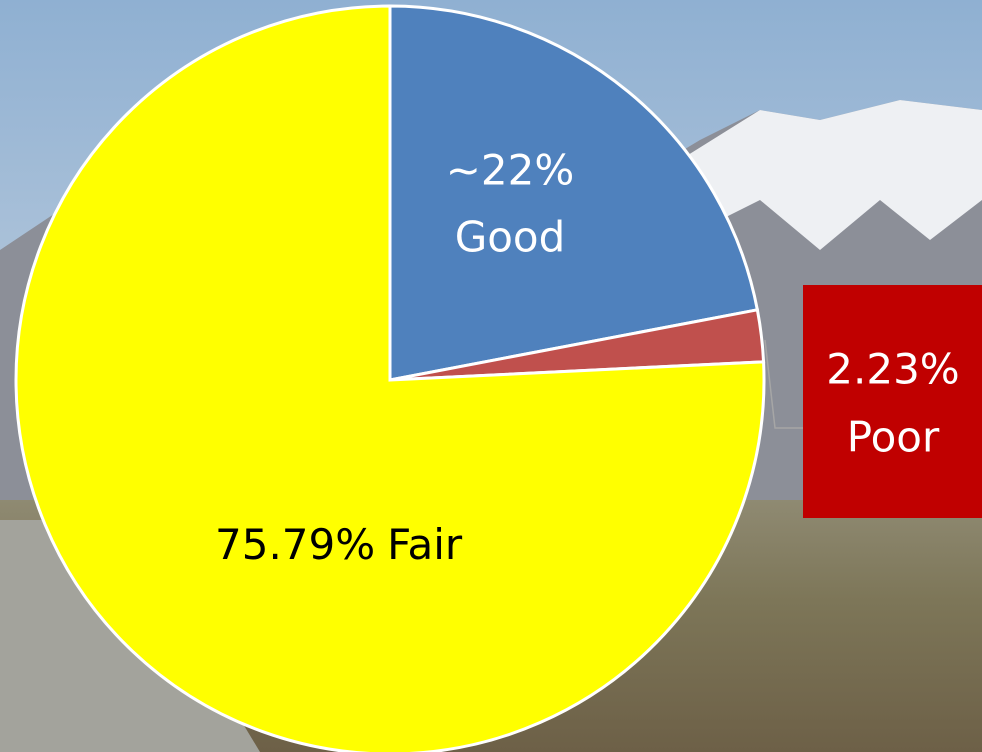  I want to click on data-label: 2.23%, so click(892, 369).